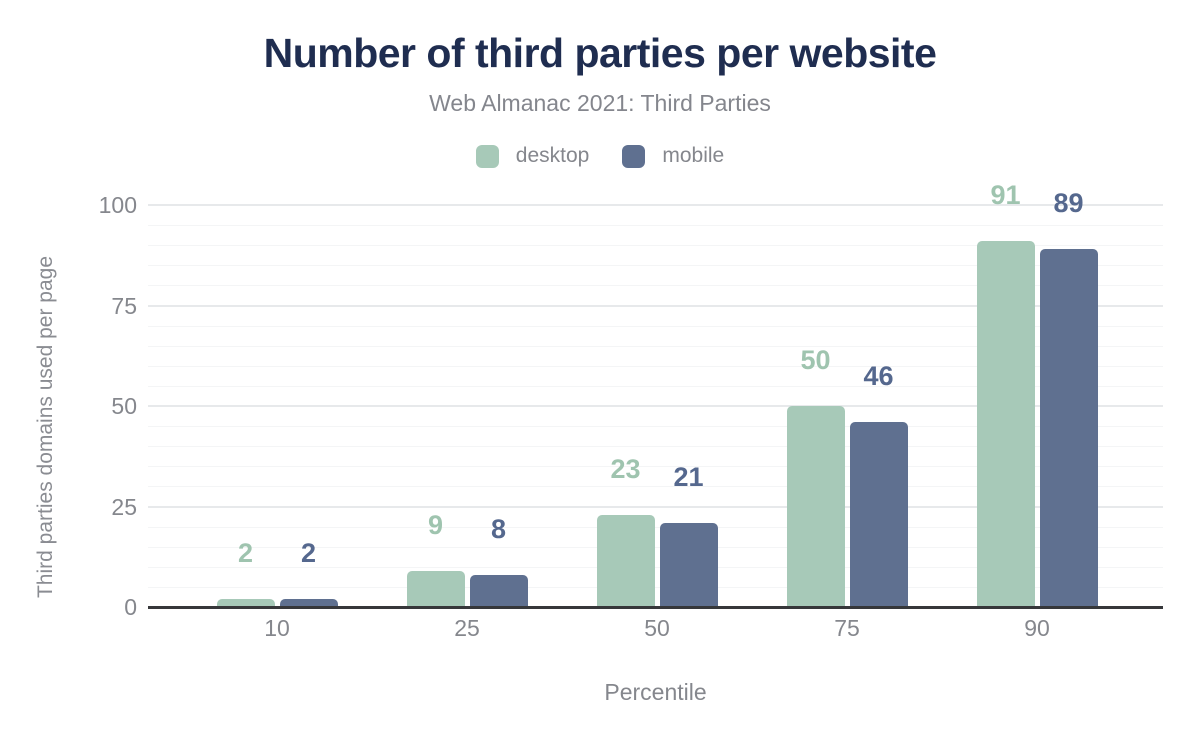 The height and width of the screenshot is (742, 1200). Describe the element at coordinates (435, 525) in the screenshot. I see `value-label-desktop-p25: 9` at that location.